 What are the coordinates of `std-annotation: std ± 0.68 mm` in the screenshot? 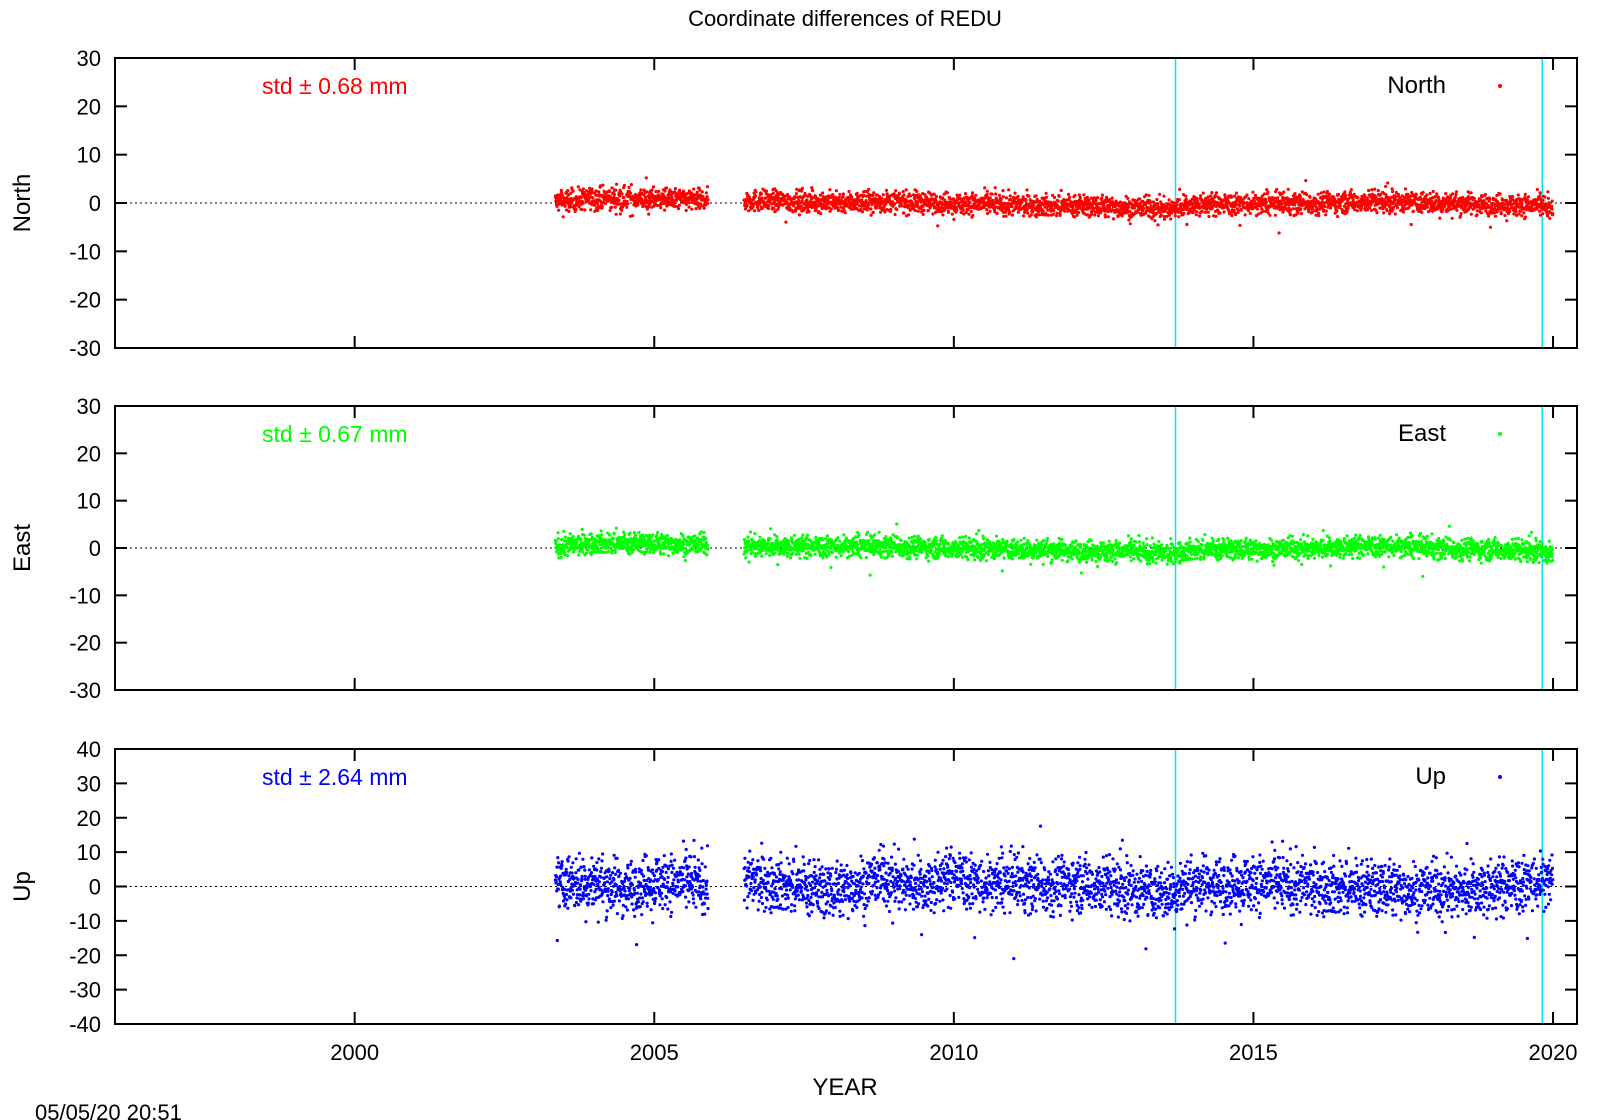 It's located at (335, 86).